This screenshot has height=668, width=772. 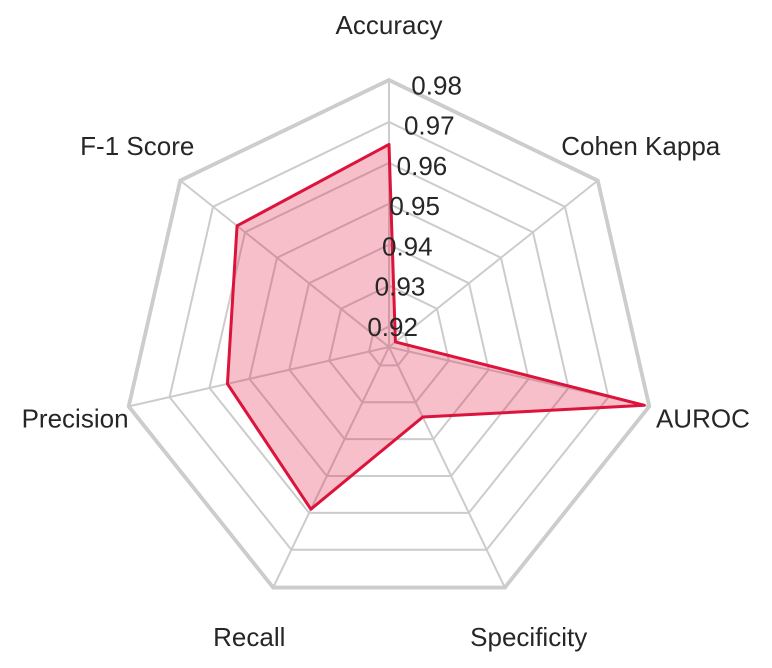 I want to click on radial-tick-label: 0.92, so click(x=392, y=327).